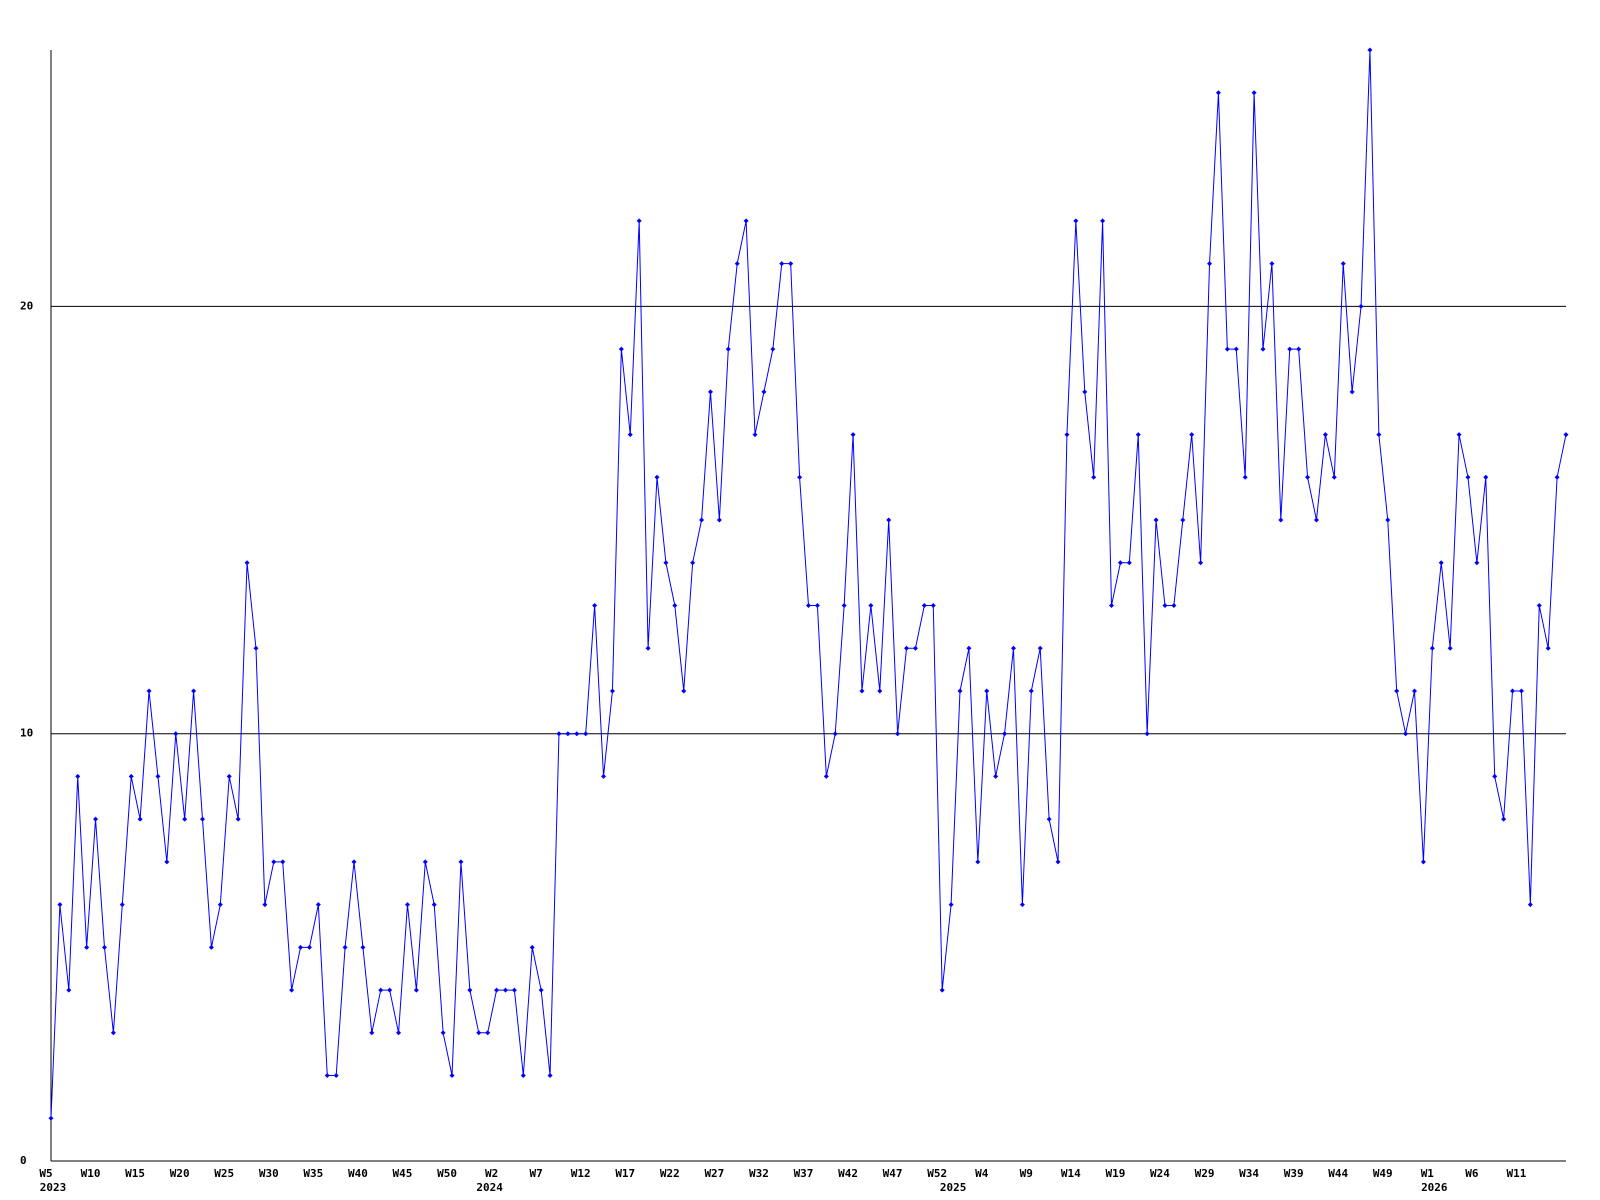 This screenshot has height=1200, width=1600. Describe the element at coordinates (1383, 1173) in the screenshot. I see `x-tick-label: W49` at that location.